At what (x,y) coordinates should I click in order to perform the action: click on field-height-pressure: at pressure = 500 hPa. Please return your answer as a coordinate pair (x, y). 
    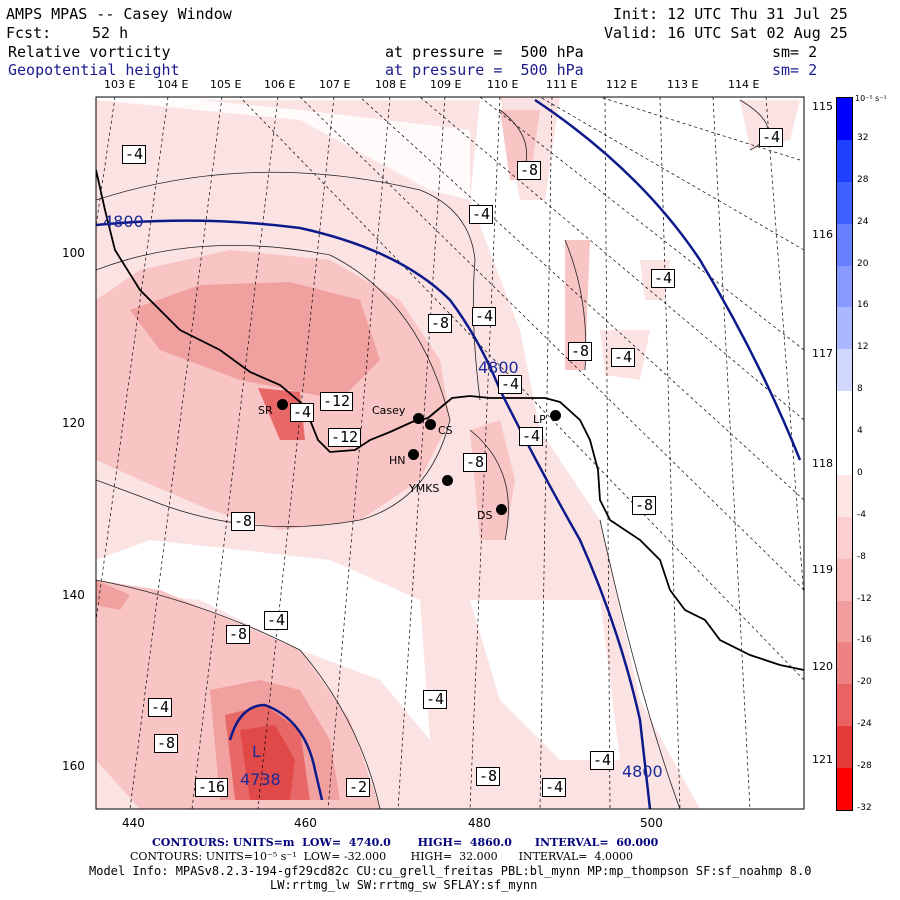
    Looking at the image, I should click on (484, 70).